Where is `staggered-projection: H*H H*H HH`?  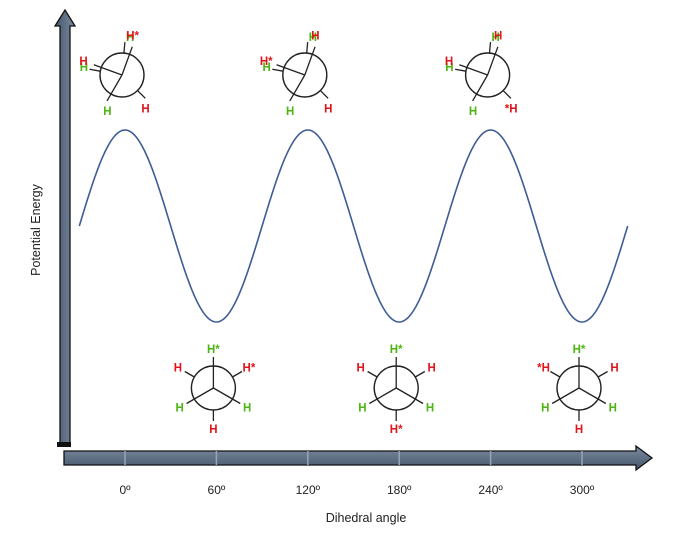
staggered-projection: H*H H*H HH is located at coordinates (578, 390).